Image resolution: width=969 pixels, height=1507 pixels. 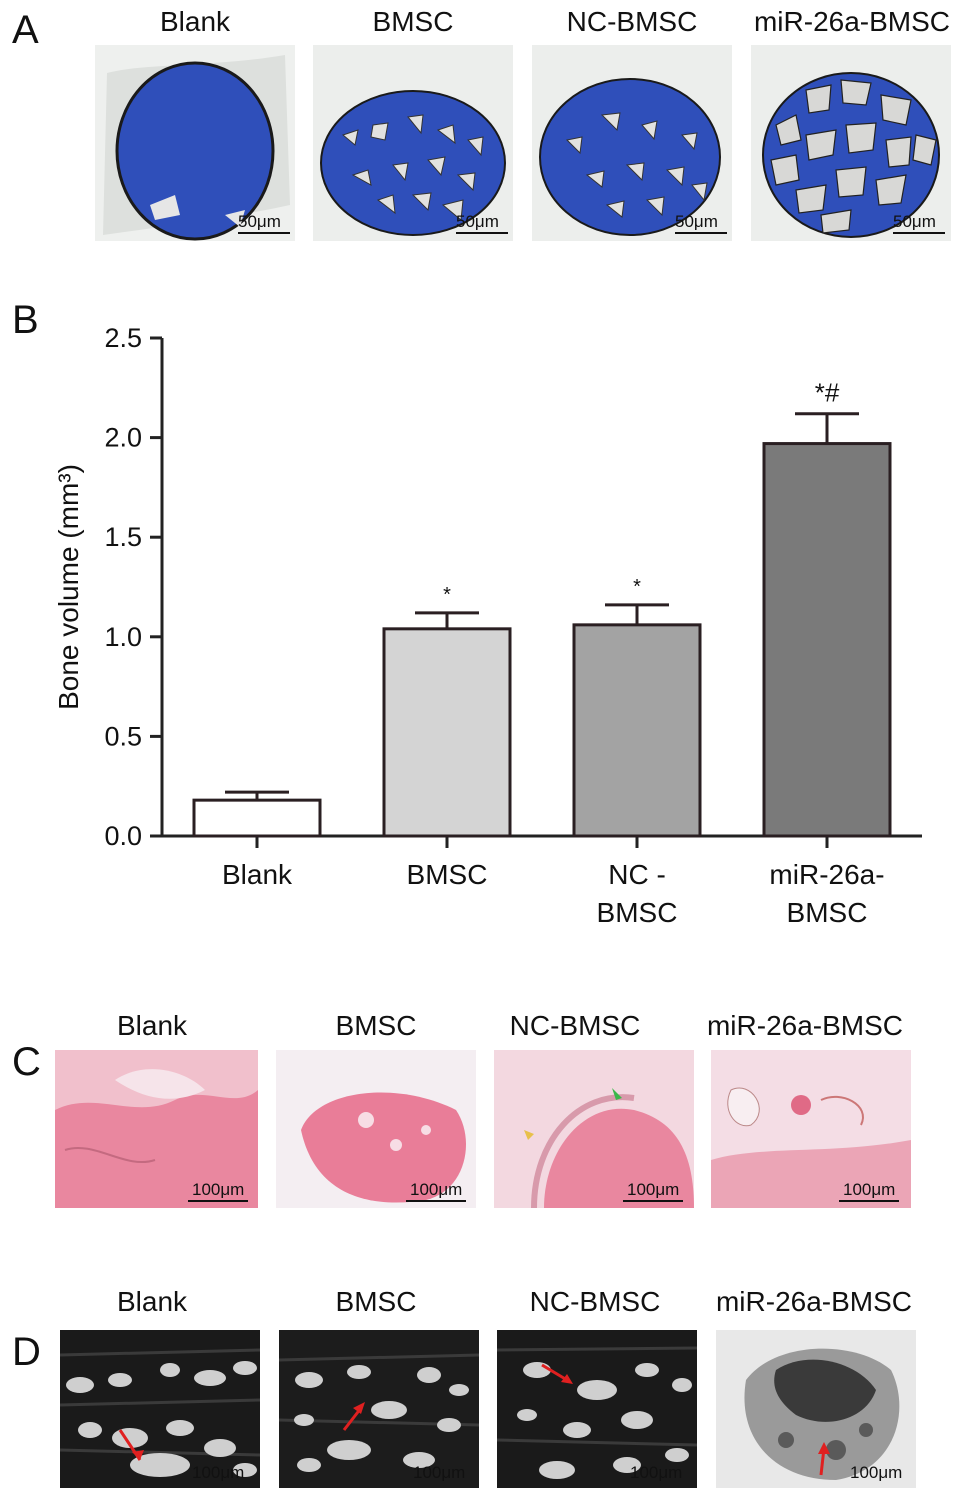 I want to click on microct-image-mir26a-bmsc, so click(x=851, y=143).